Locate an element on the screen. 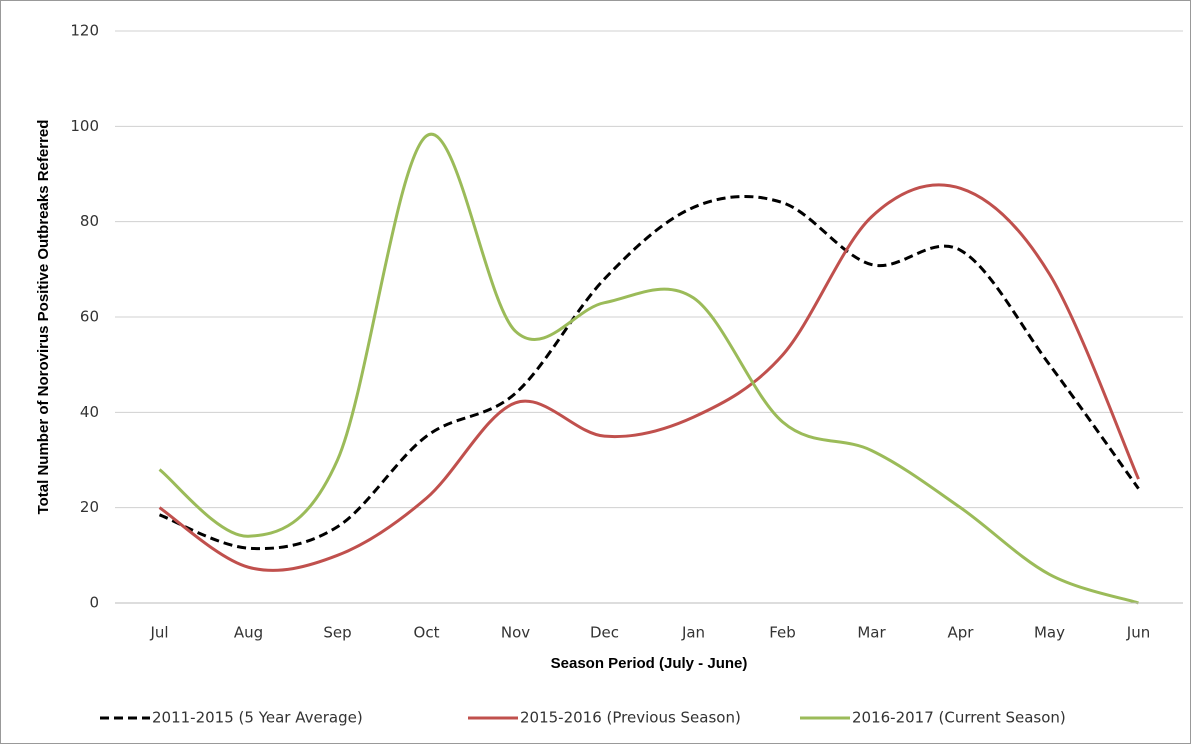  y-tick-label: 20 is located at coordinates (89, 507).